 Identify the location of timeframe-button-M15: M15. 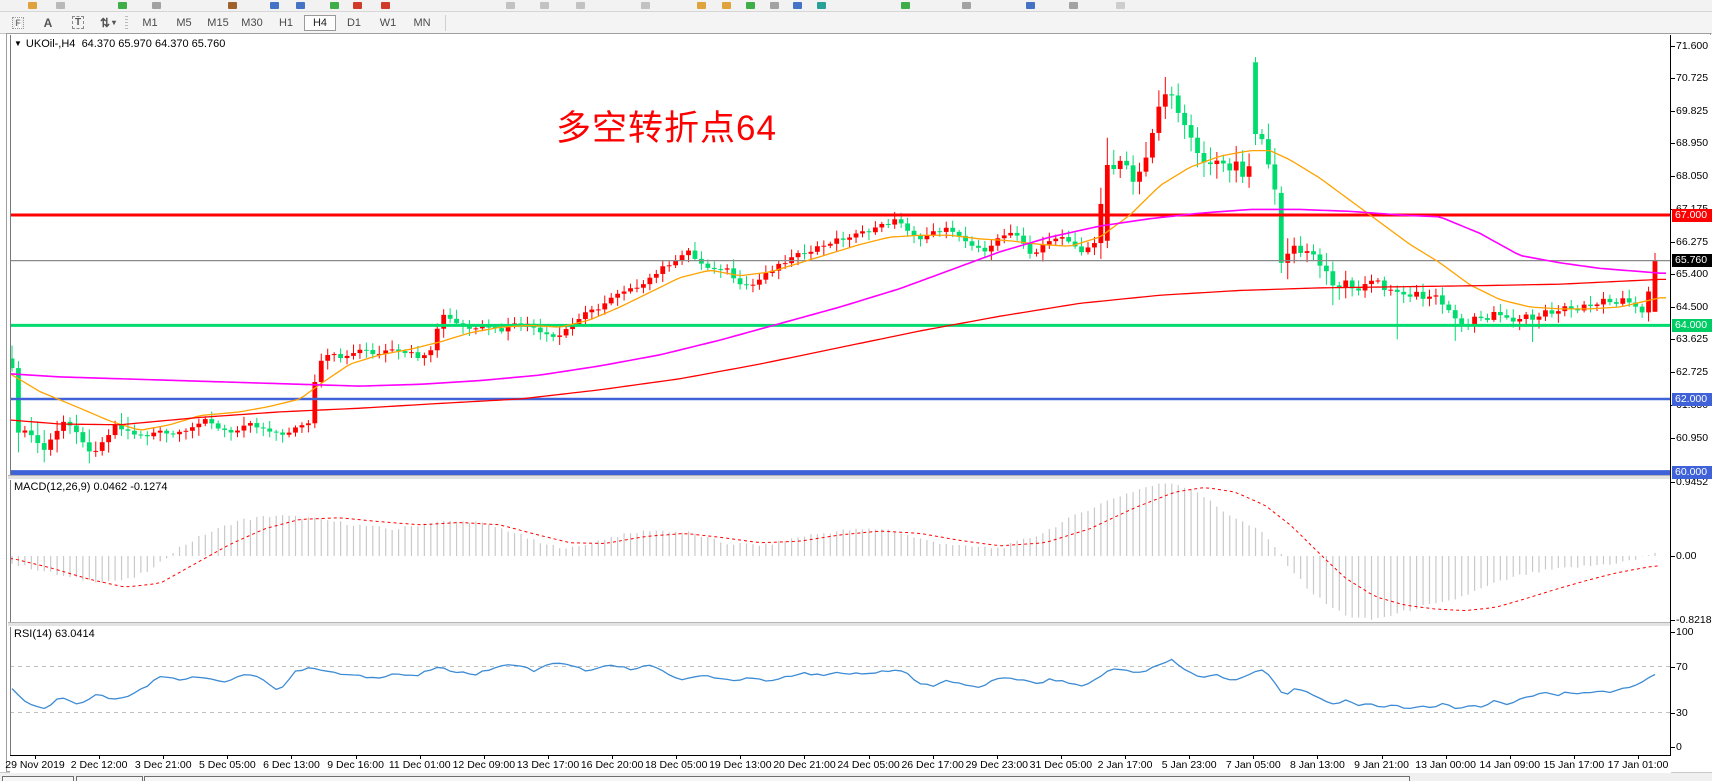
(218, 22).